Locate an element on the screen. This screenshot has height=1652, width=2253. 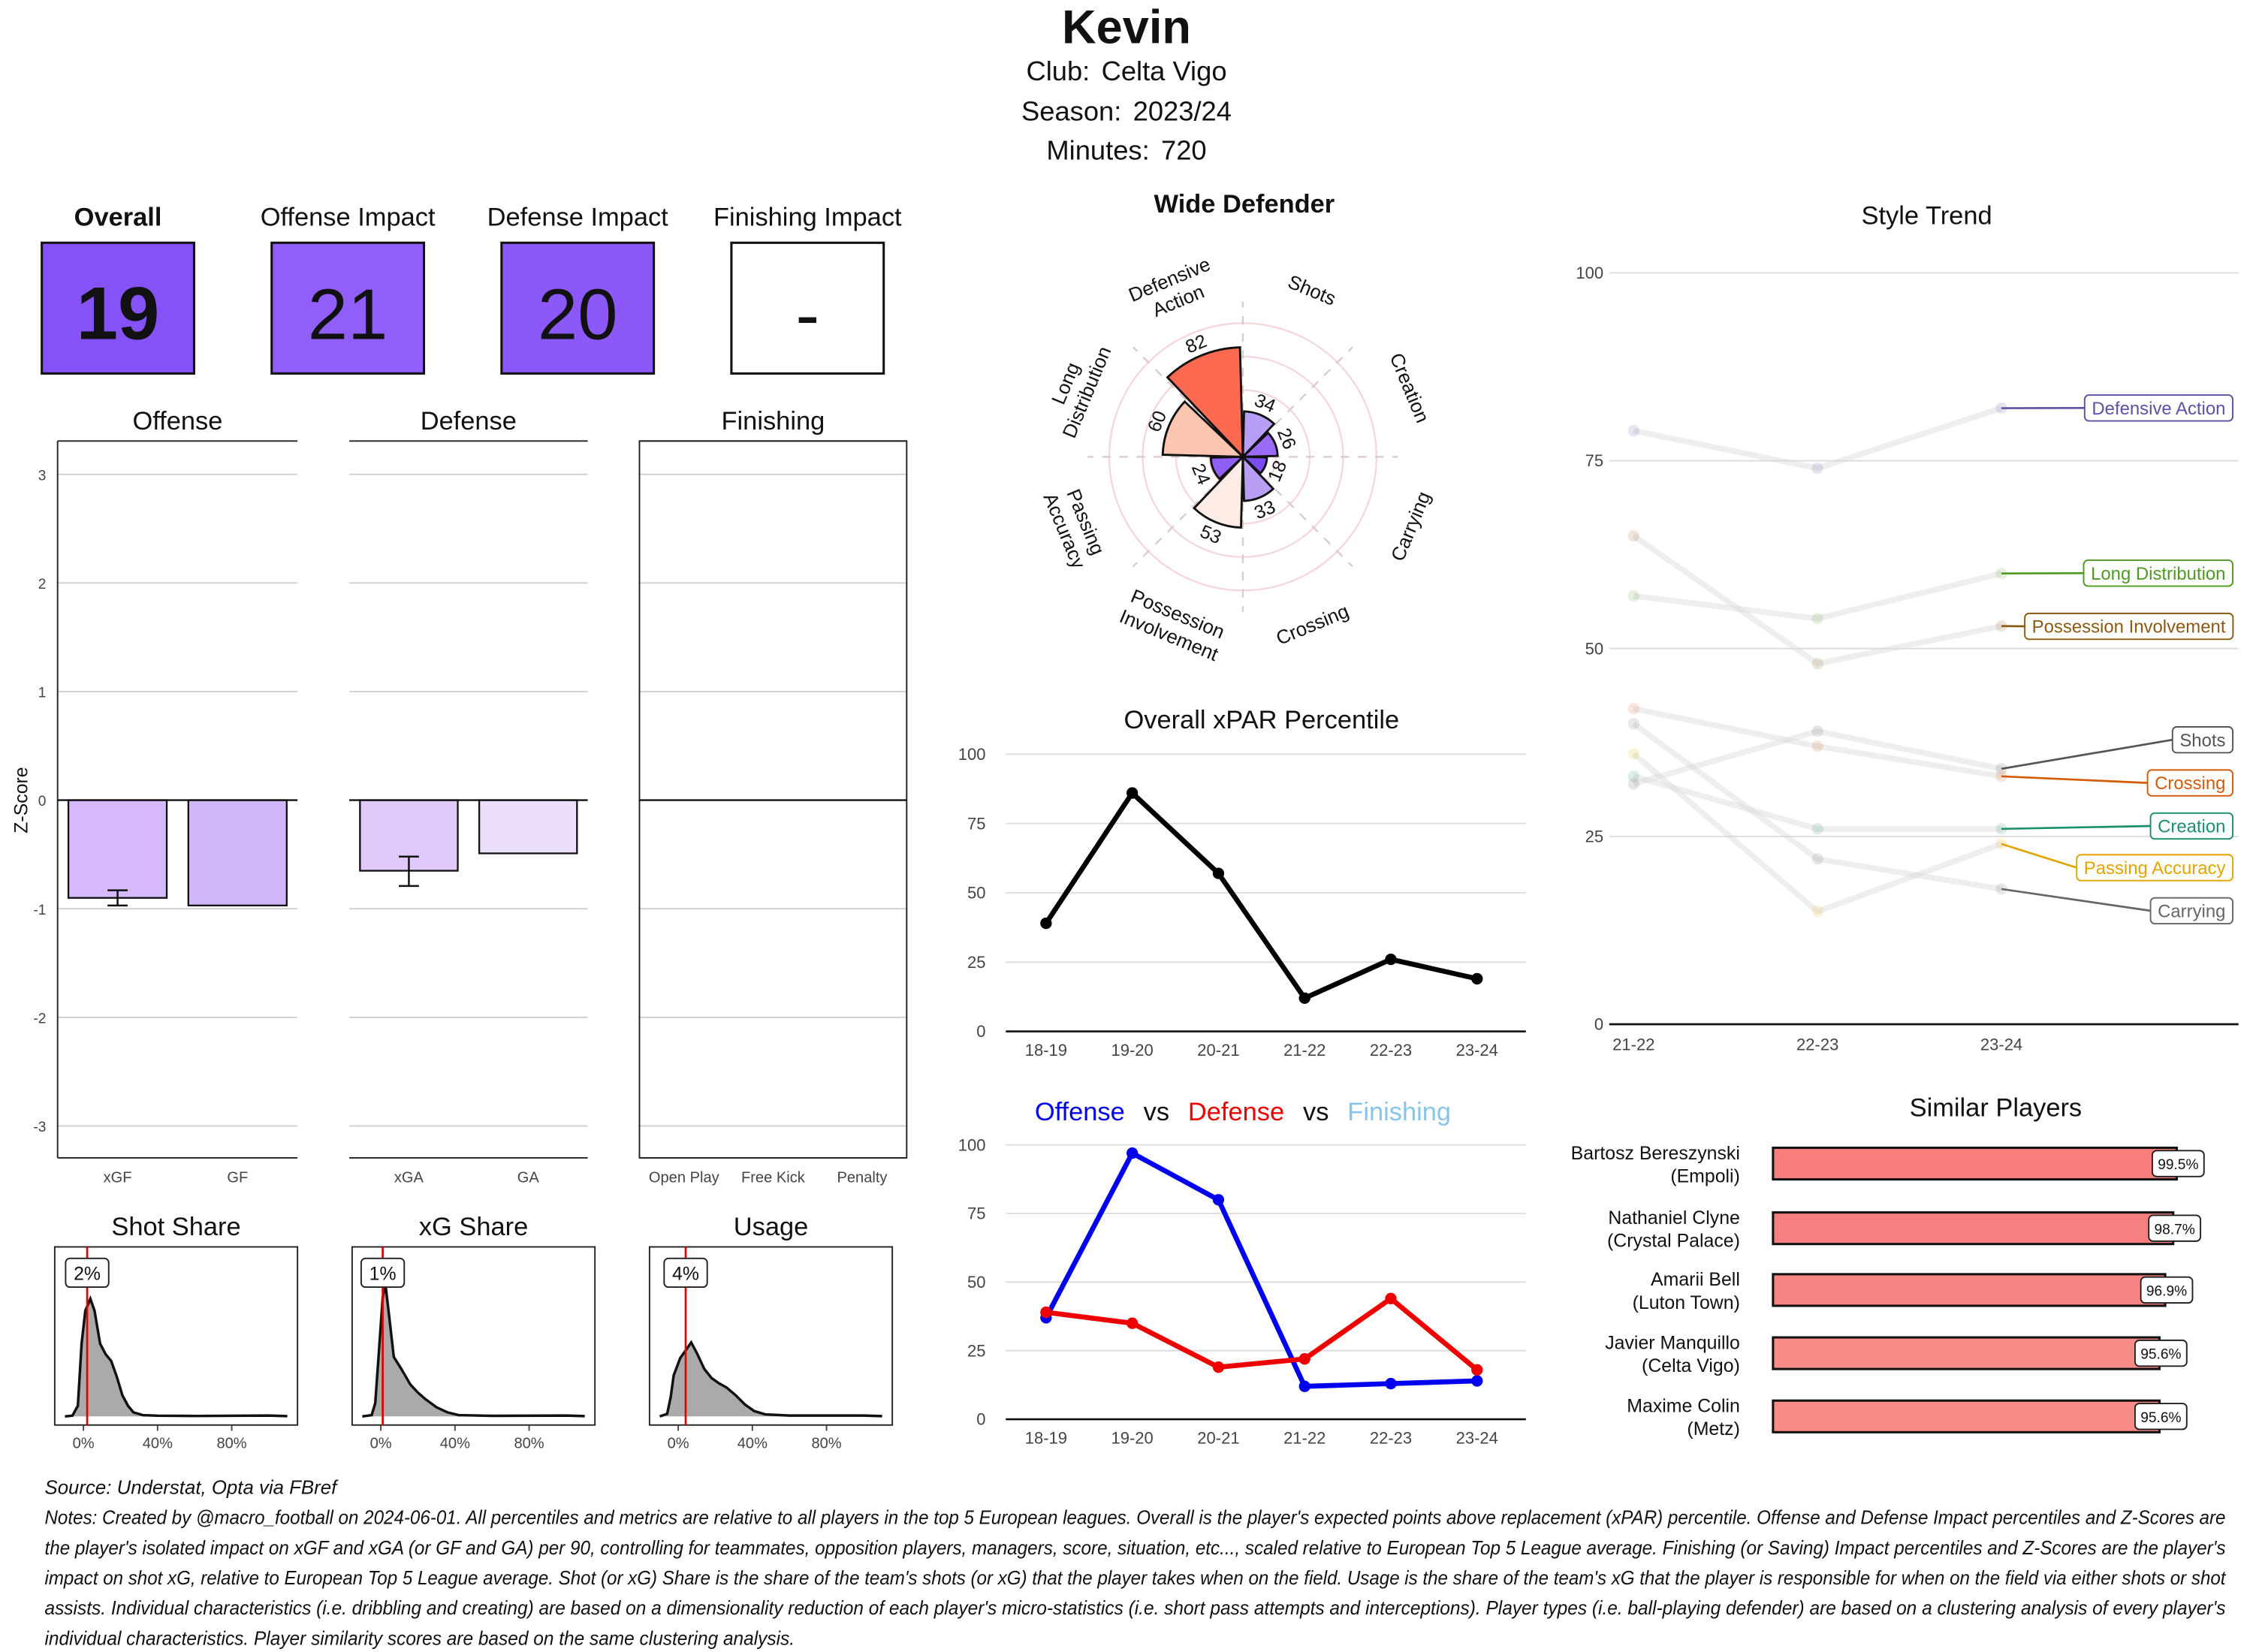
player-club: (Celta Vigo) is located at coordinates (1691, 1365).